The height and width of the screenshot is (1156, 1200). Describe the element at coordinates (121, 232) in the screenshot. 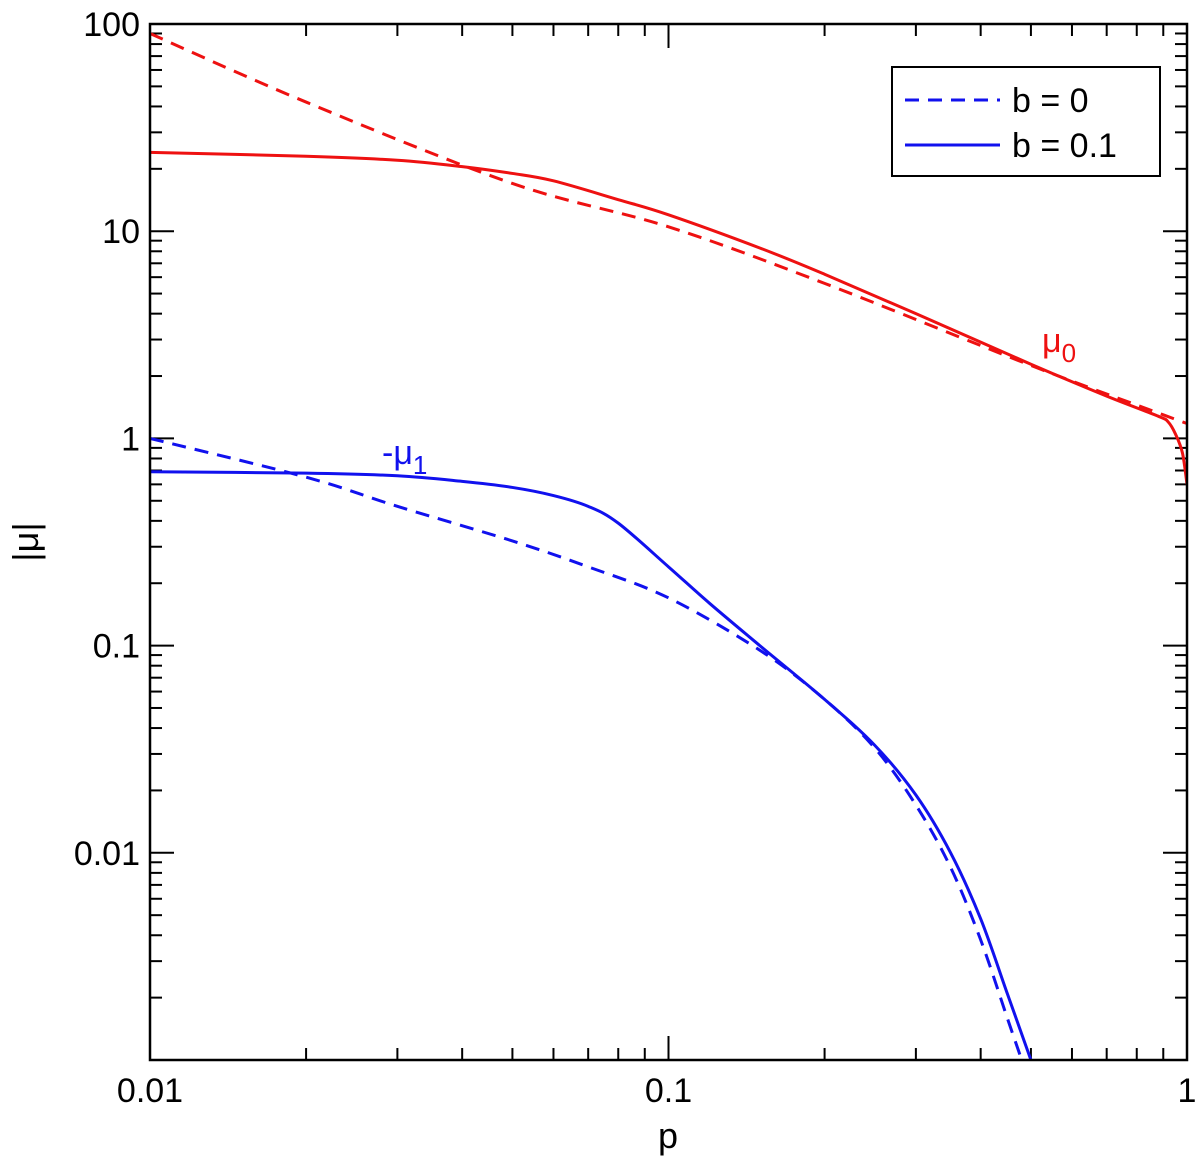

I see `y-tick-label: 10` at that location.